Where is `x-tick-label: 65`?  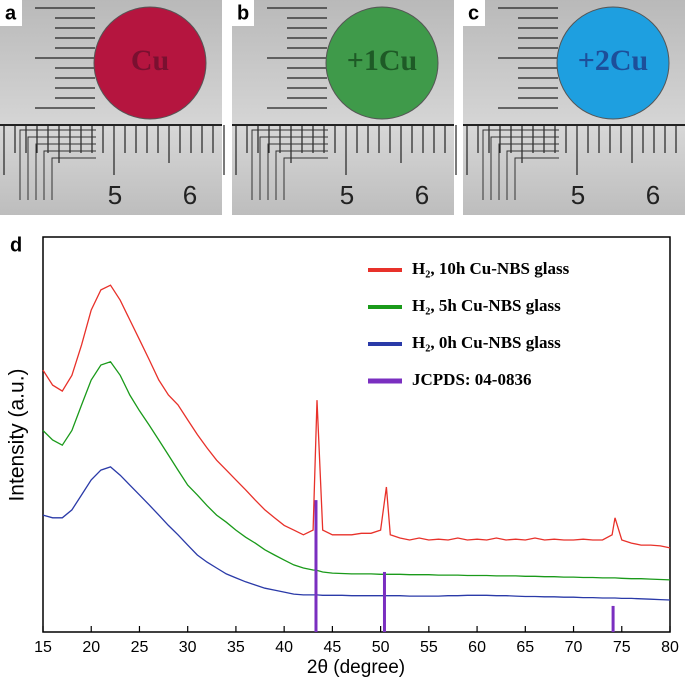 x-tick-label: 65 is located at coordinates (525, 647).